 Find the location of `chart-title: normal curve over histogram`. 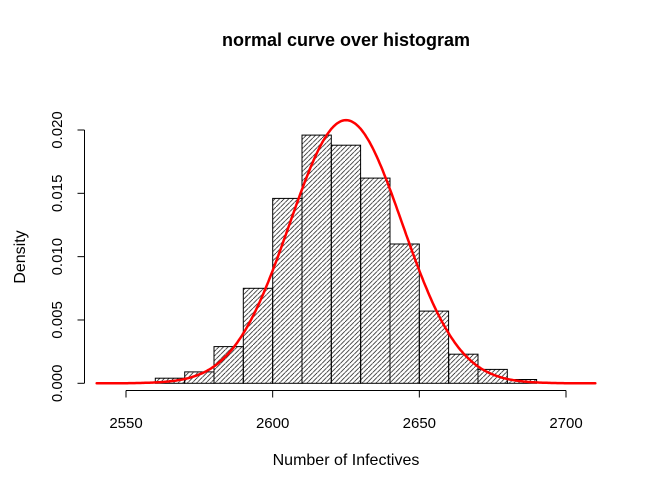

chart-title: normal curve over histogram is located at coordinates (346, 40).